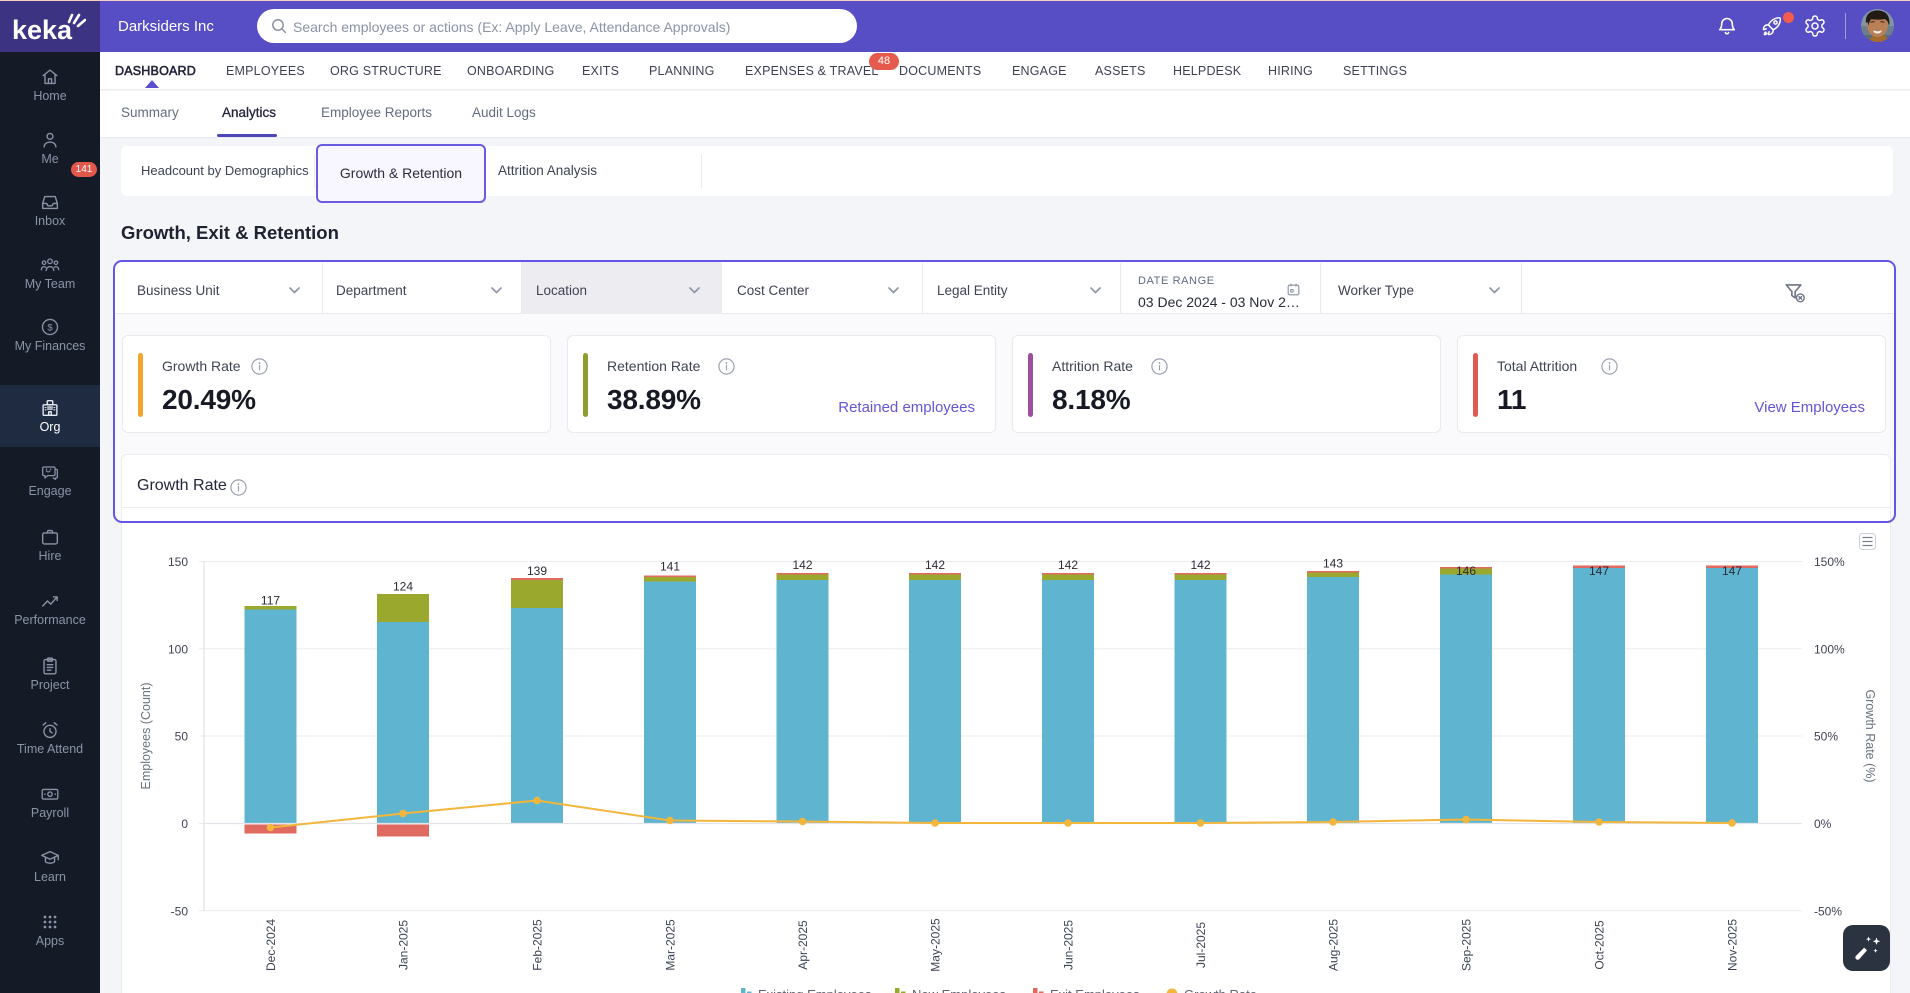 The width and height of the screenshot is (1910, 993). I want to click on svg-text: Employees (Count), so click(146, 736).